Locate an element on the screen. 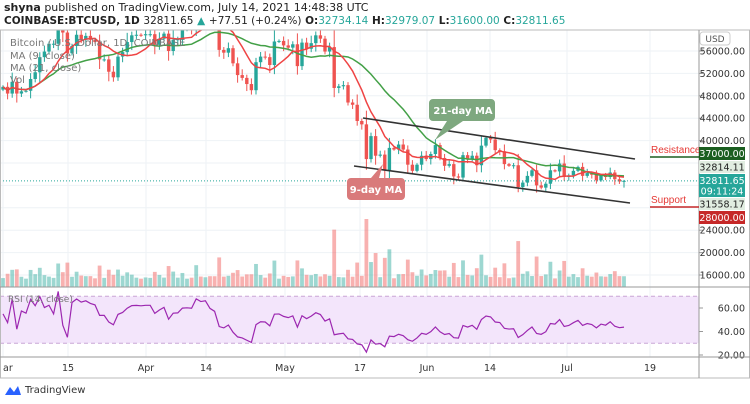 The width and height of the screenshot is (750, 404). channel-upper-line is located at coordinates (499, 138).